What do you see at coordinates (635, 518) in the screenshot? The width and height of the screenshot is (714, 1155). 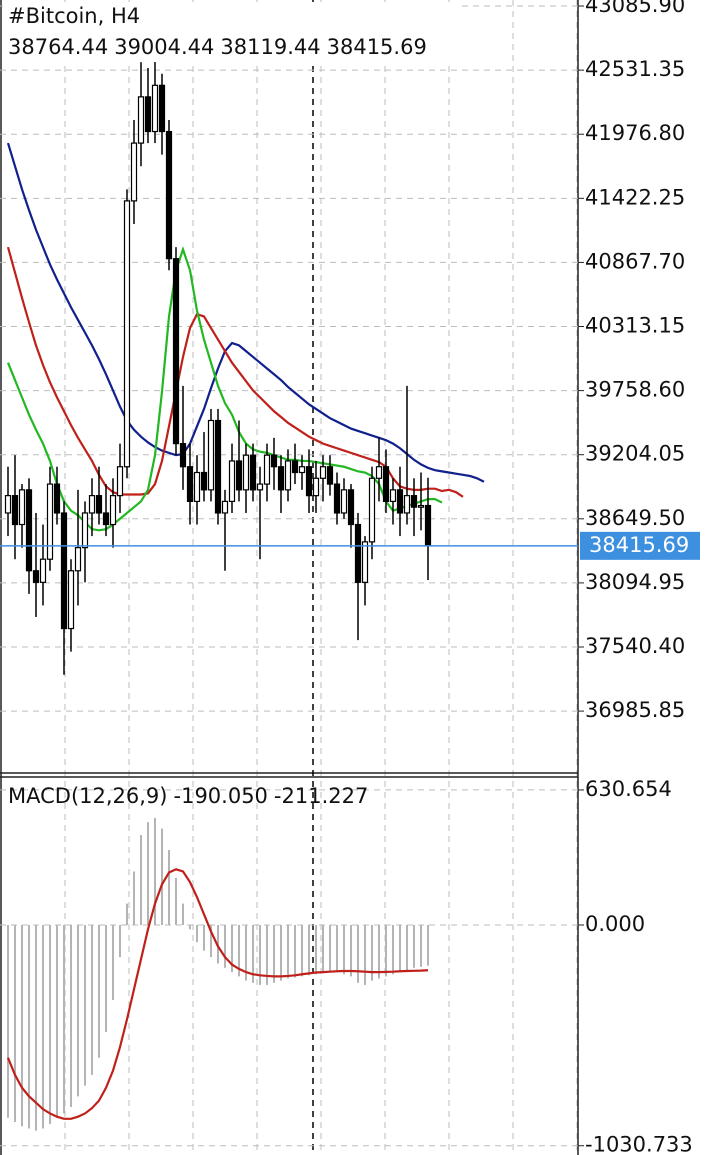 I see `y-tick-label: 38649.50` at bounding box center [635, 518].